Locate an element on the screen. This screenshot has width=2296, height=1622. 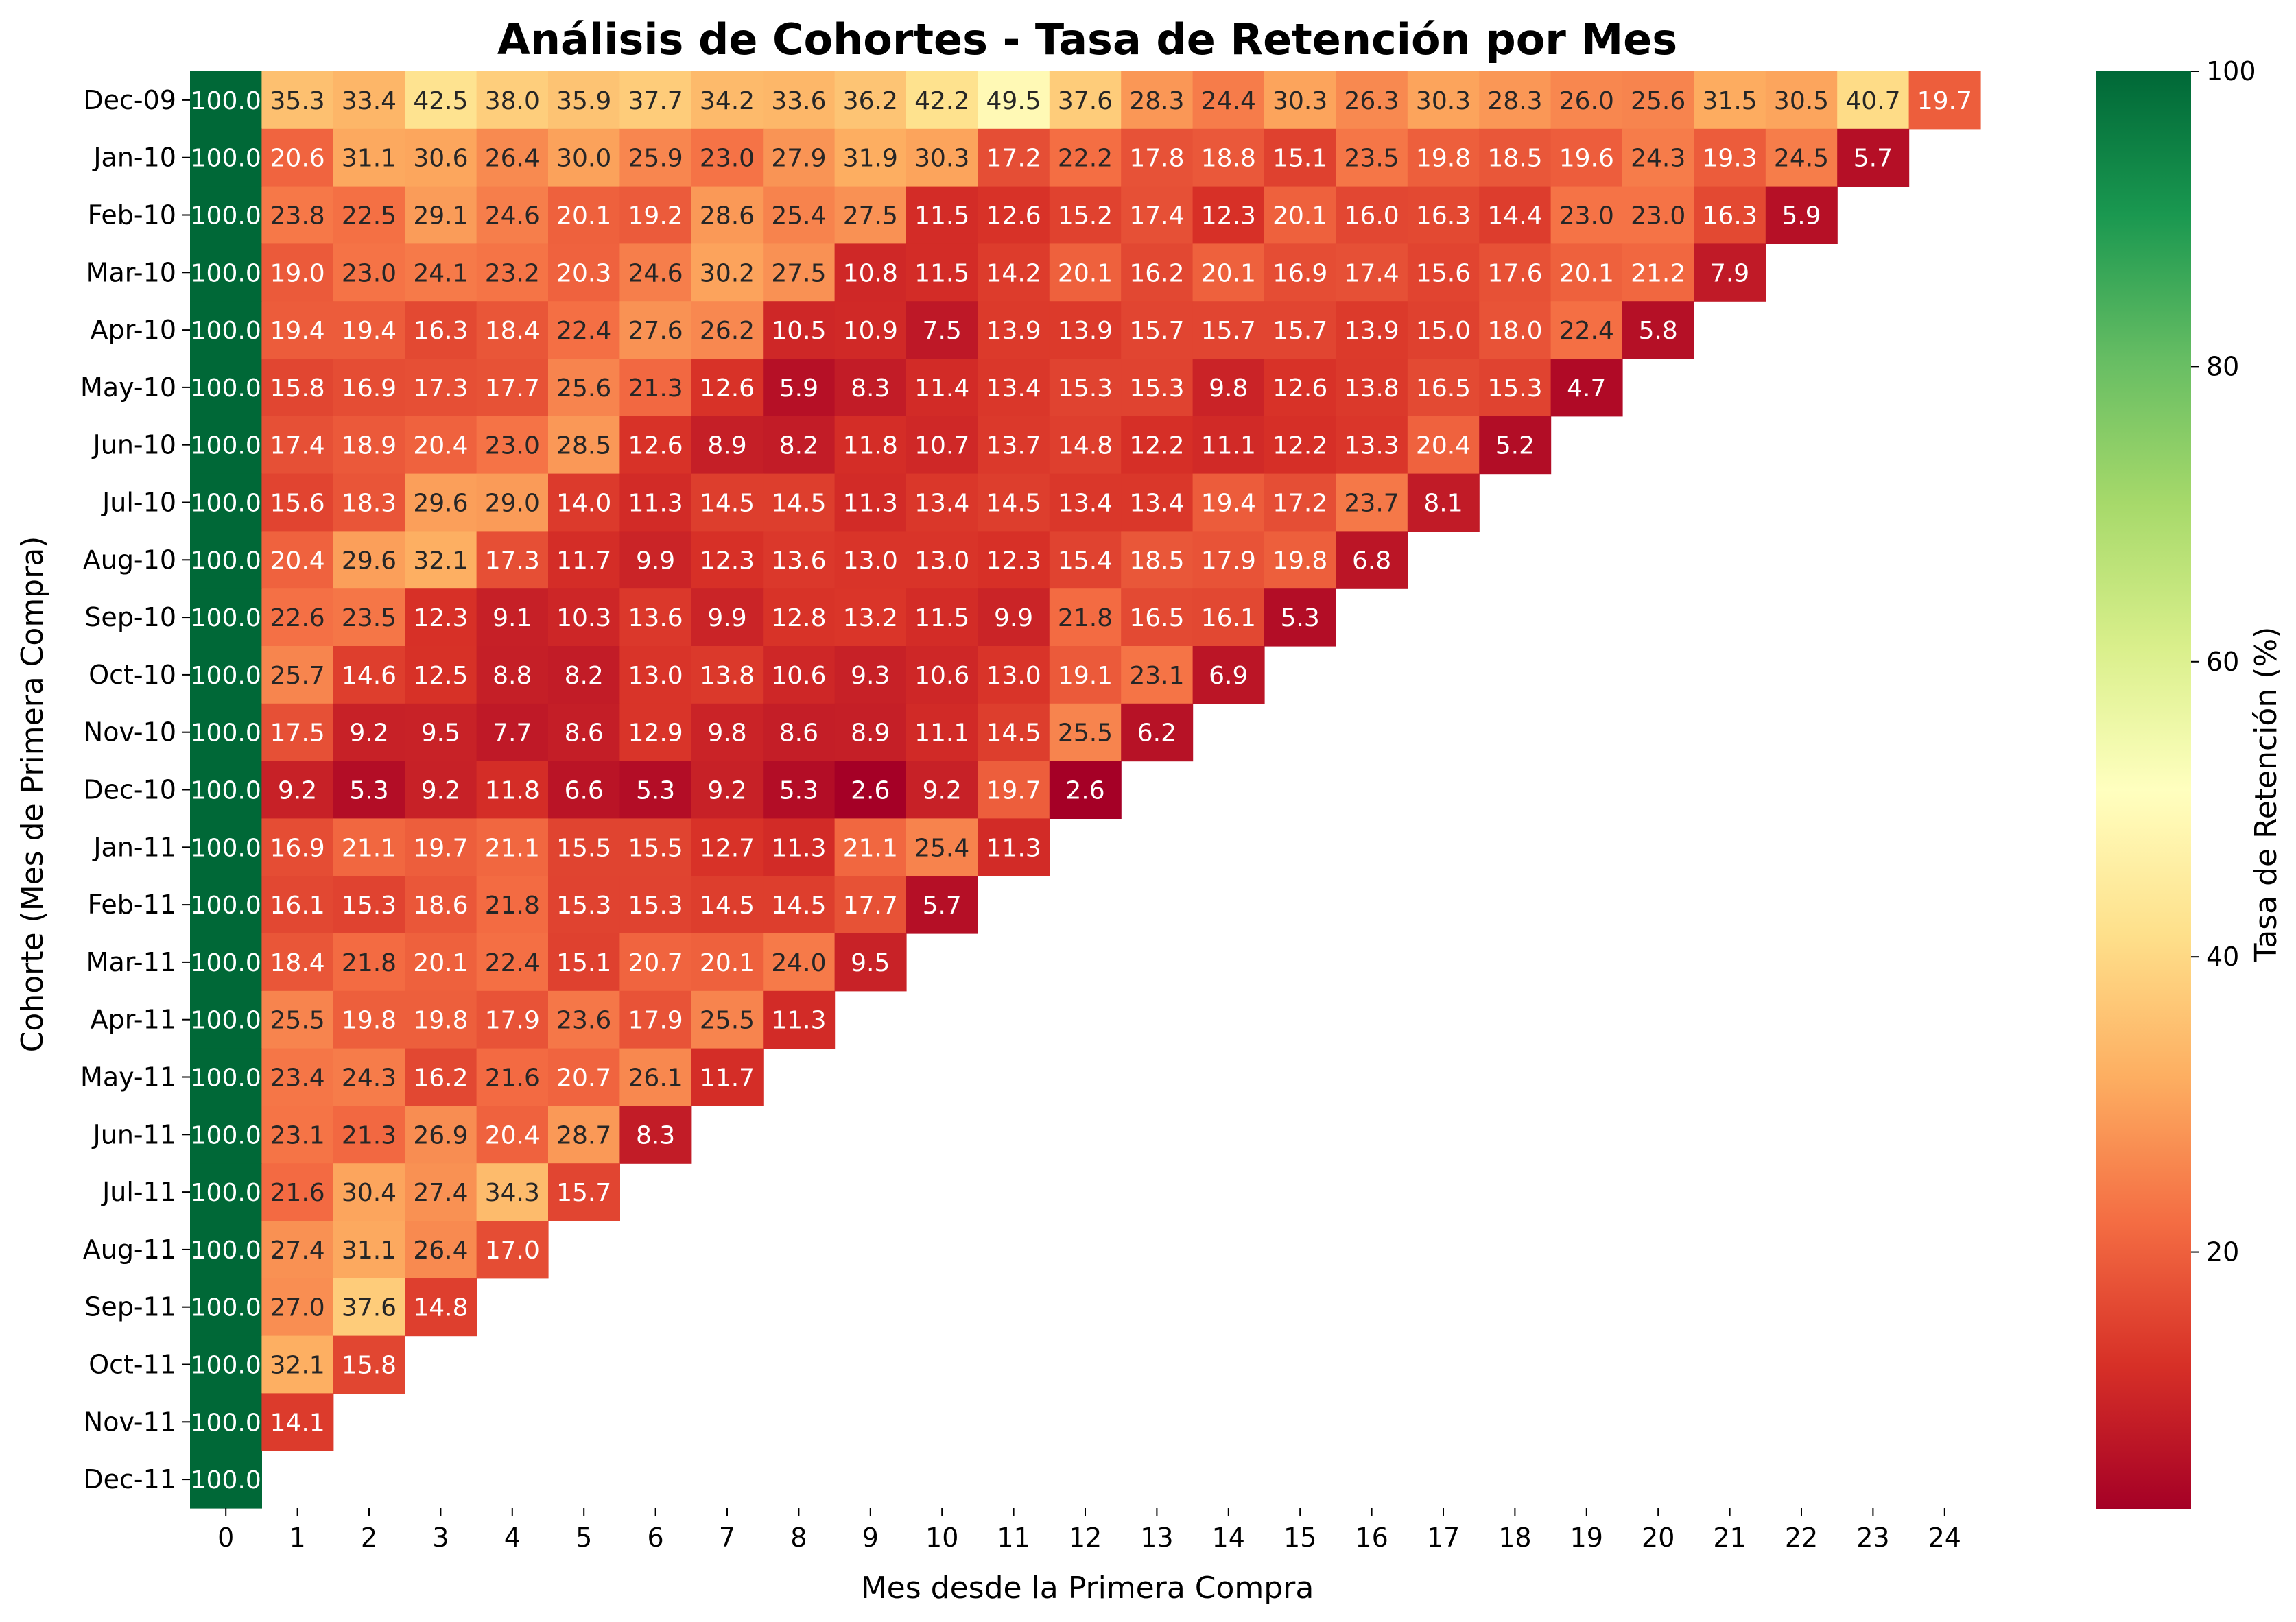
cell-value-label: 14.5 is located at coordinates (727, 906).